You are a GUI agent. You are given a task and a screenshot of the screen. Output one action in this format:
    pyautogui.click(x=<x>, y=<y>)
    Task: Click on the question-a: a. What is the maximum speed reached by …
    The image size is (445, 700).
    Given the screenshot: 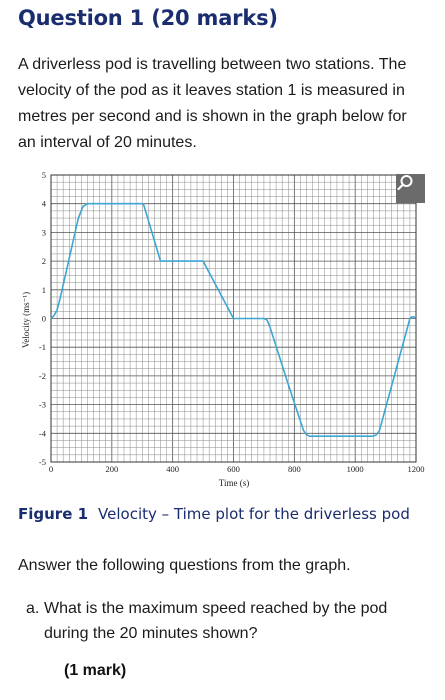 What is the action you would take?
    pyautogui.click(x=220, y=621)
    